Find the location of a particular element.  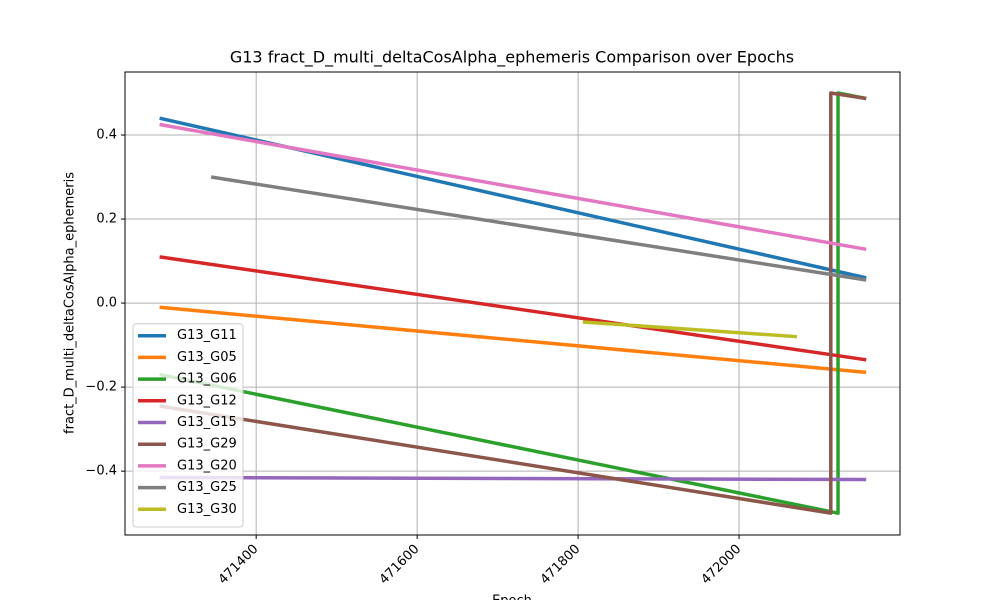

legend-label: G13_G29 is located at coordinates (207, 444).